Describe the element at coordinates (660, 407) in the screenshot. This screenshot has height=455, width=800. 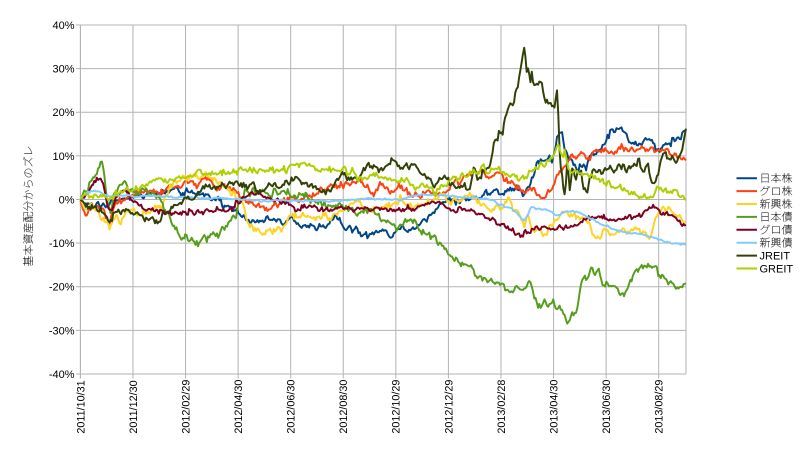
I see `svg-text: 2013/08/29` at that location.